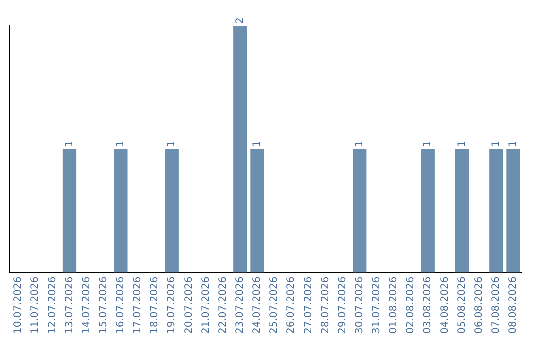 The image size is (540, 340). Describe the element at coordinates (496, 305) in the screenshot. I see `x-tick-label: 07.08.2026` at that location.